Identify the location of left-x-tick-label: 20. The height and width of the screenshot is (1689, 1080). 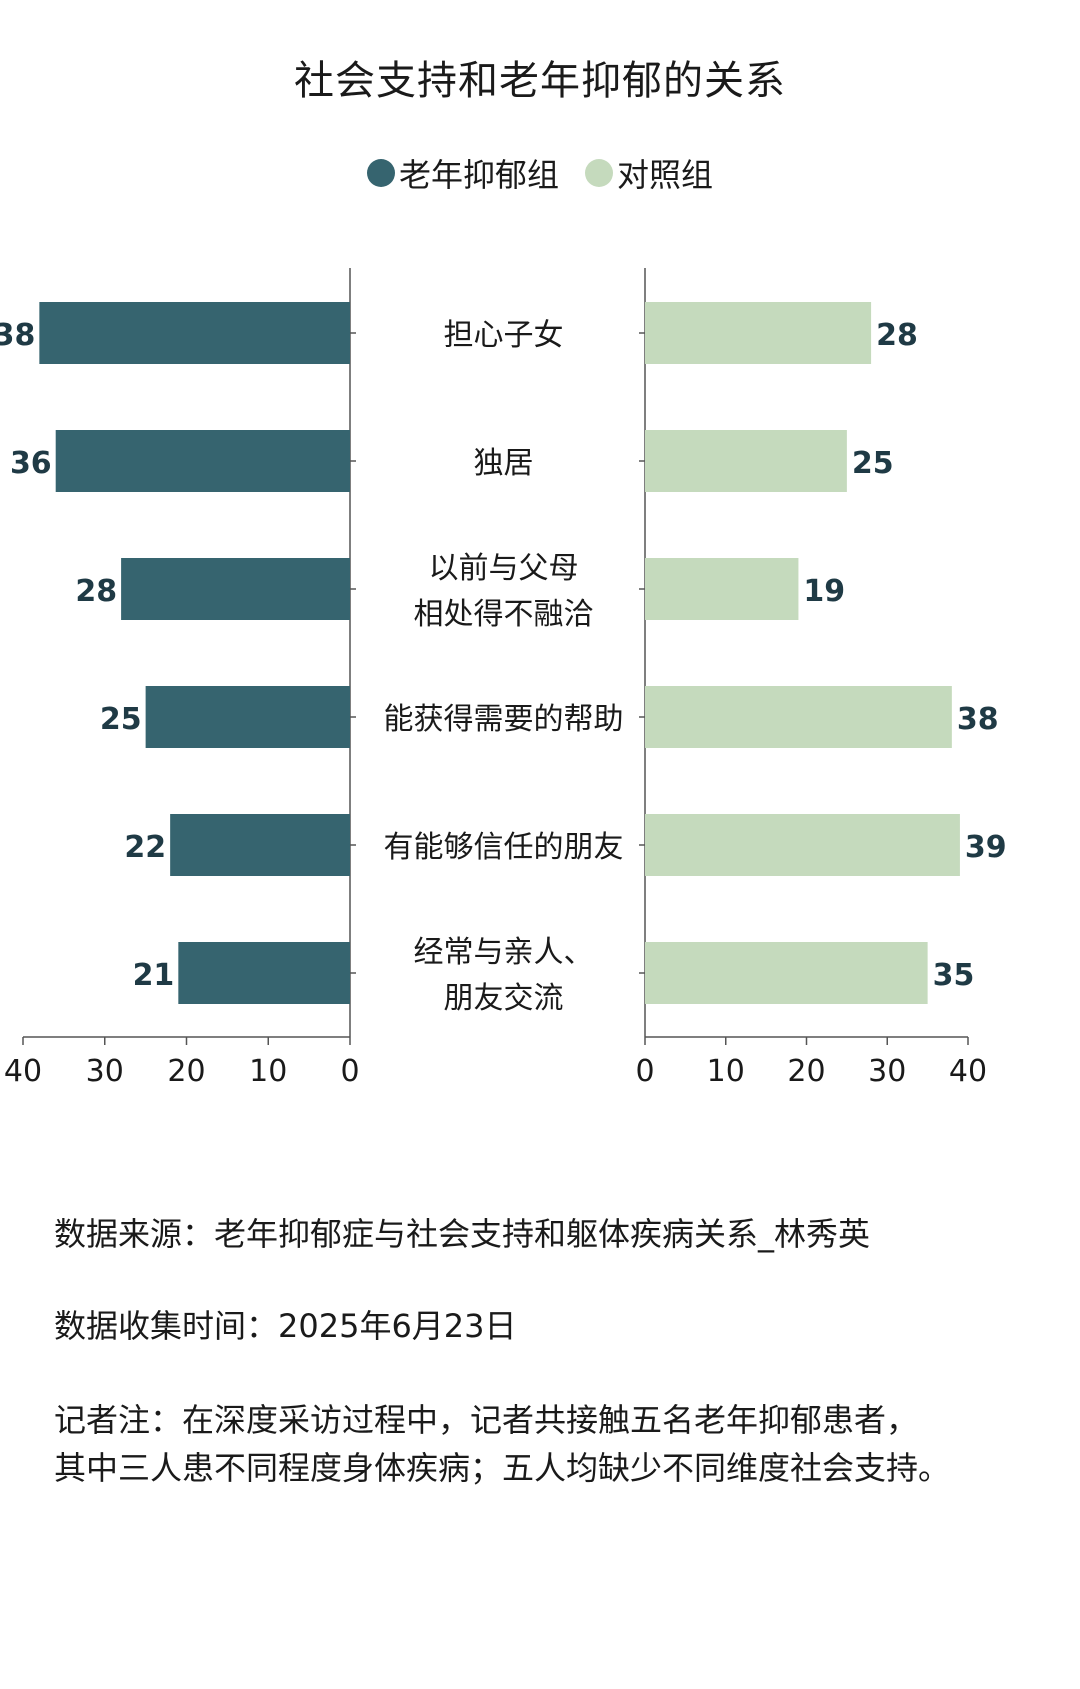
(186, 1071).